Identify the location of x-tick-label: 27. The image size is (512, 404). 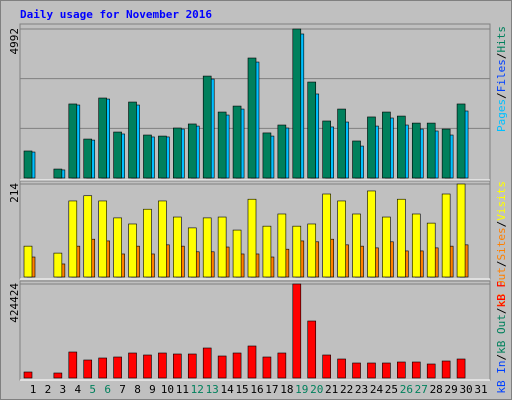
(421, 389).